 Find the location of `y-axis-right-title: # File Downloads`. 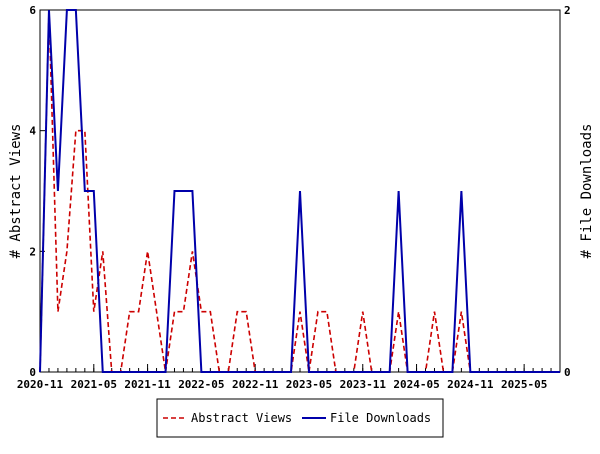

y-axis-right-title: # File Downloads is located at coordinates (587, 191).